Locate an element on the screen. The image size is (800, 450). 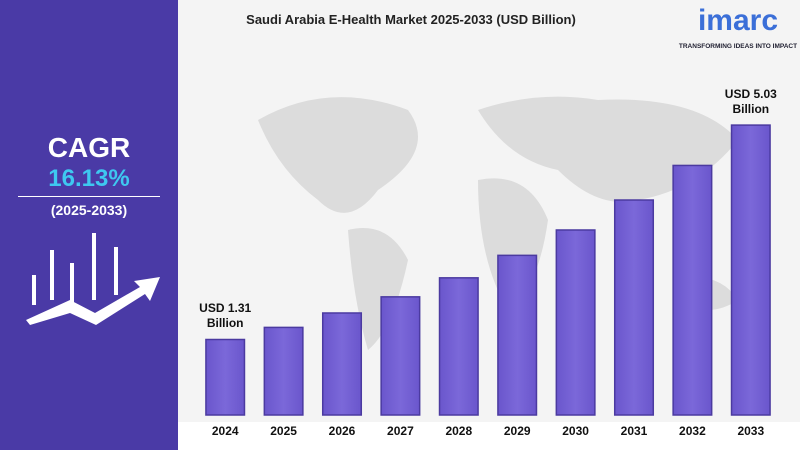
x-tick-label: 2027 is located at coordinates (400, 431).